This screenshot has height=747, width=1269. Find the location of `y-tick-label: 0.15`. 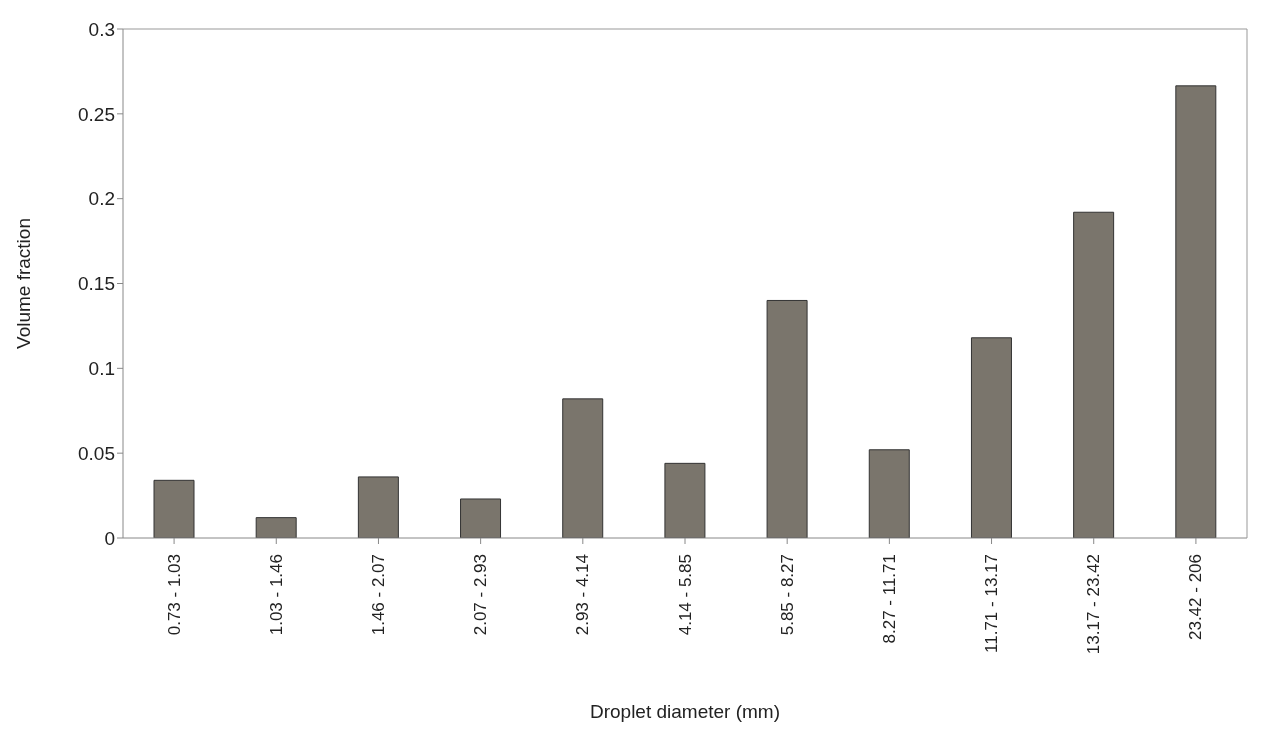

y-tick-label: 0.15 is located at coordinates (96, 284).